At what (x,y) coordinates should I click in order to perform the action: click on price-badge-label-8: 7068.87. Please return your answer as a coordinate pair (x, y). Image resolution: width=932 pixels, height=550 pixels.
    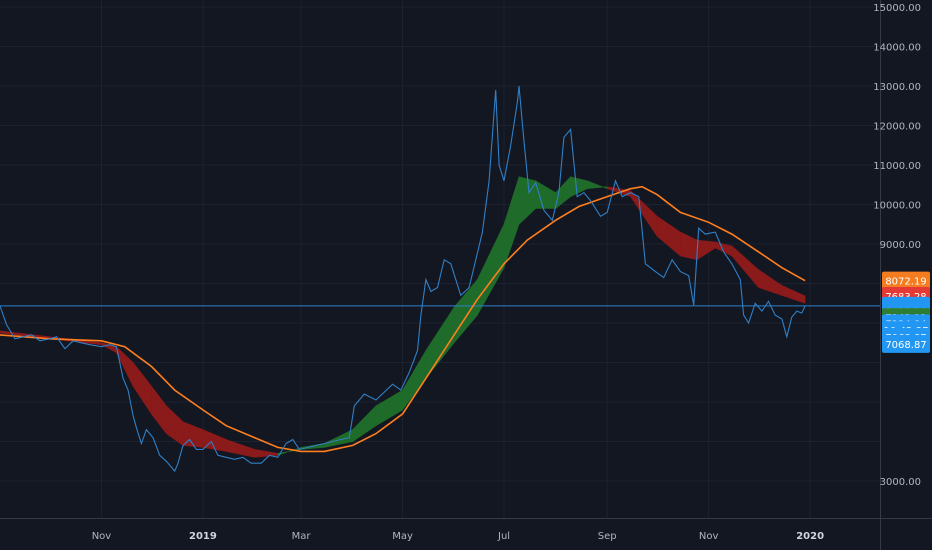
    Looking at the image, I should click on (905, 345).